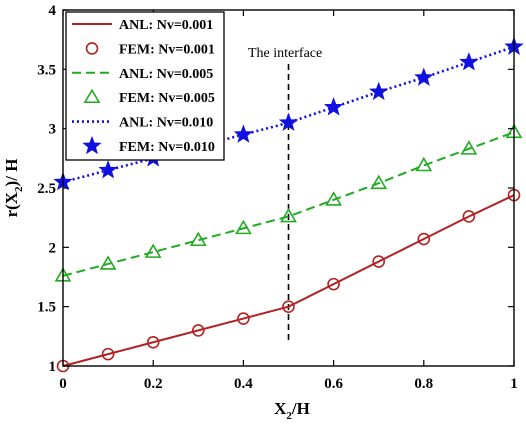 Image resolution: width=526 pixels, height=424 pixels. Describe the element at coordinates (13, 188) in the screenshot. I see `y-axis-label: r(X2)/ H` at that location.